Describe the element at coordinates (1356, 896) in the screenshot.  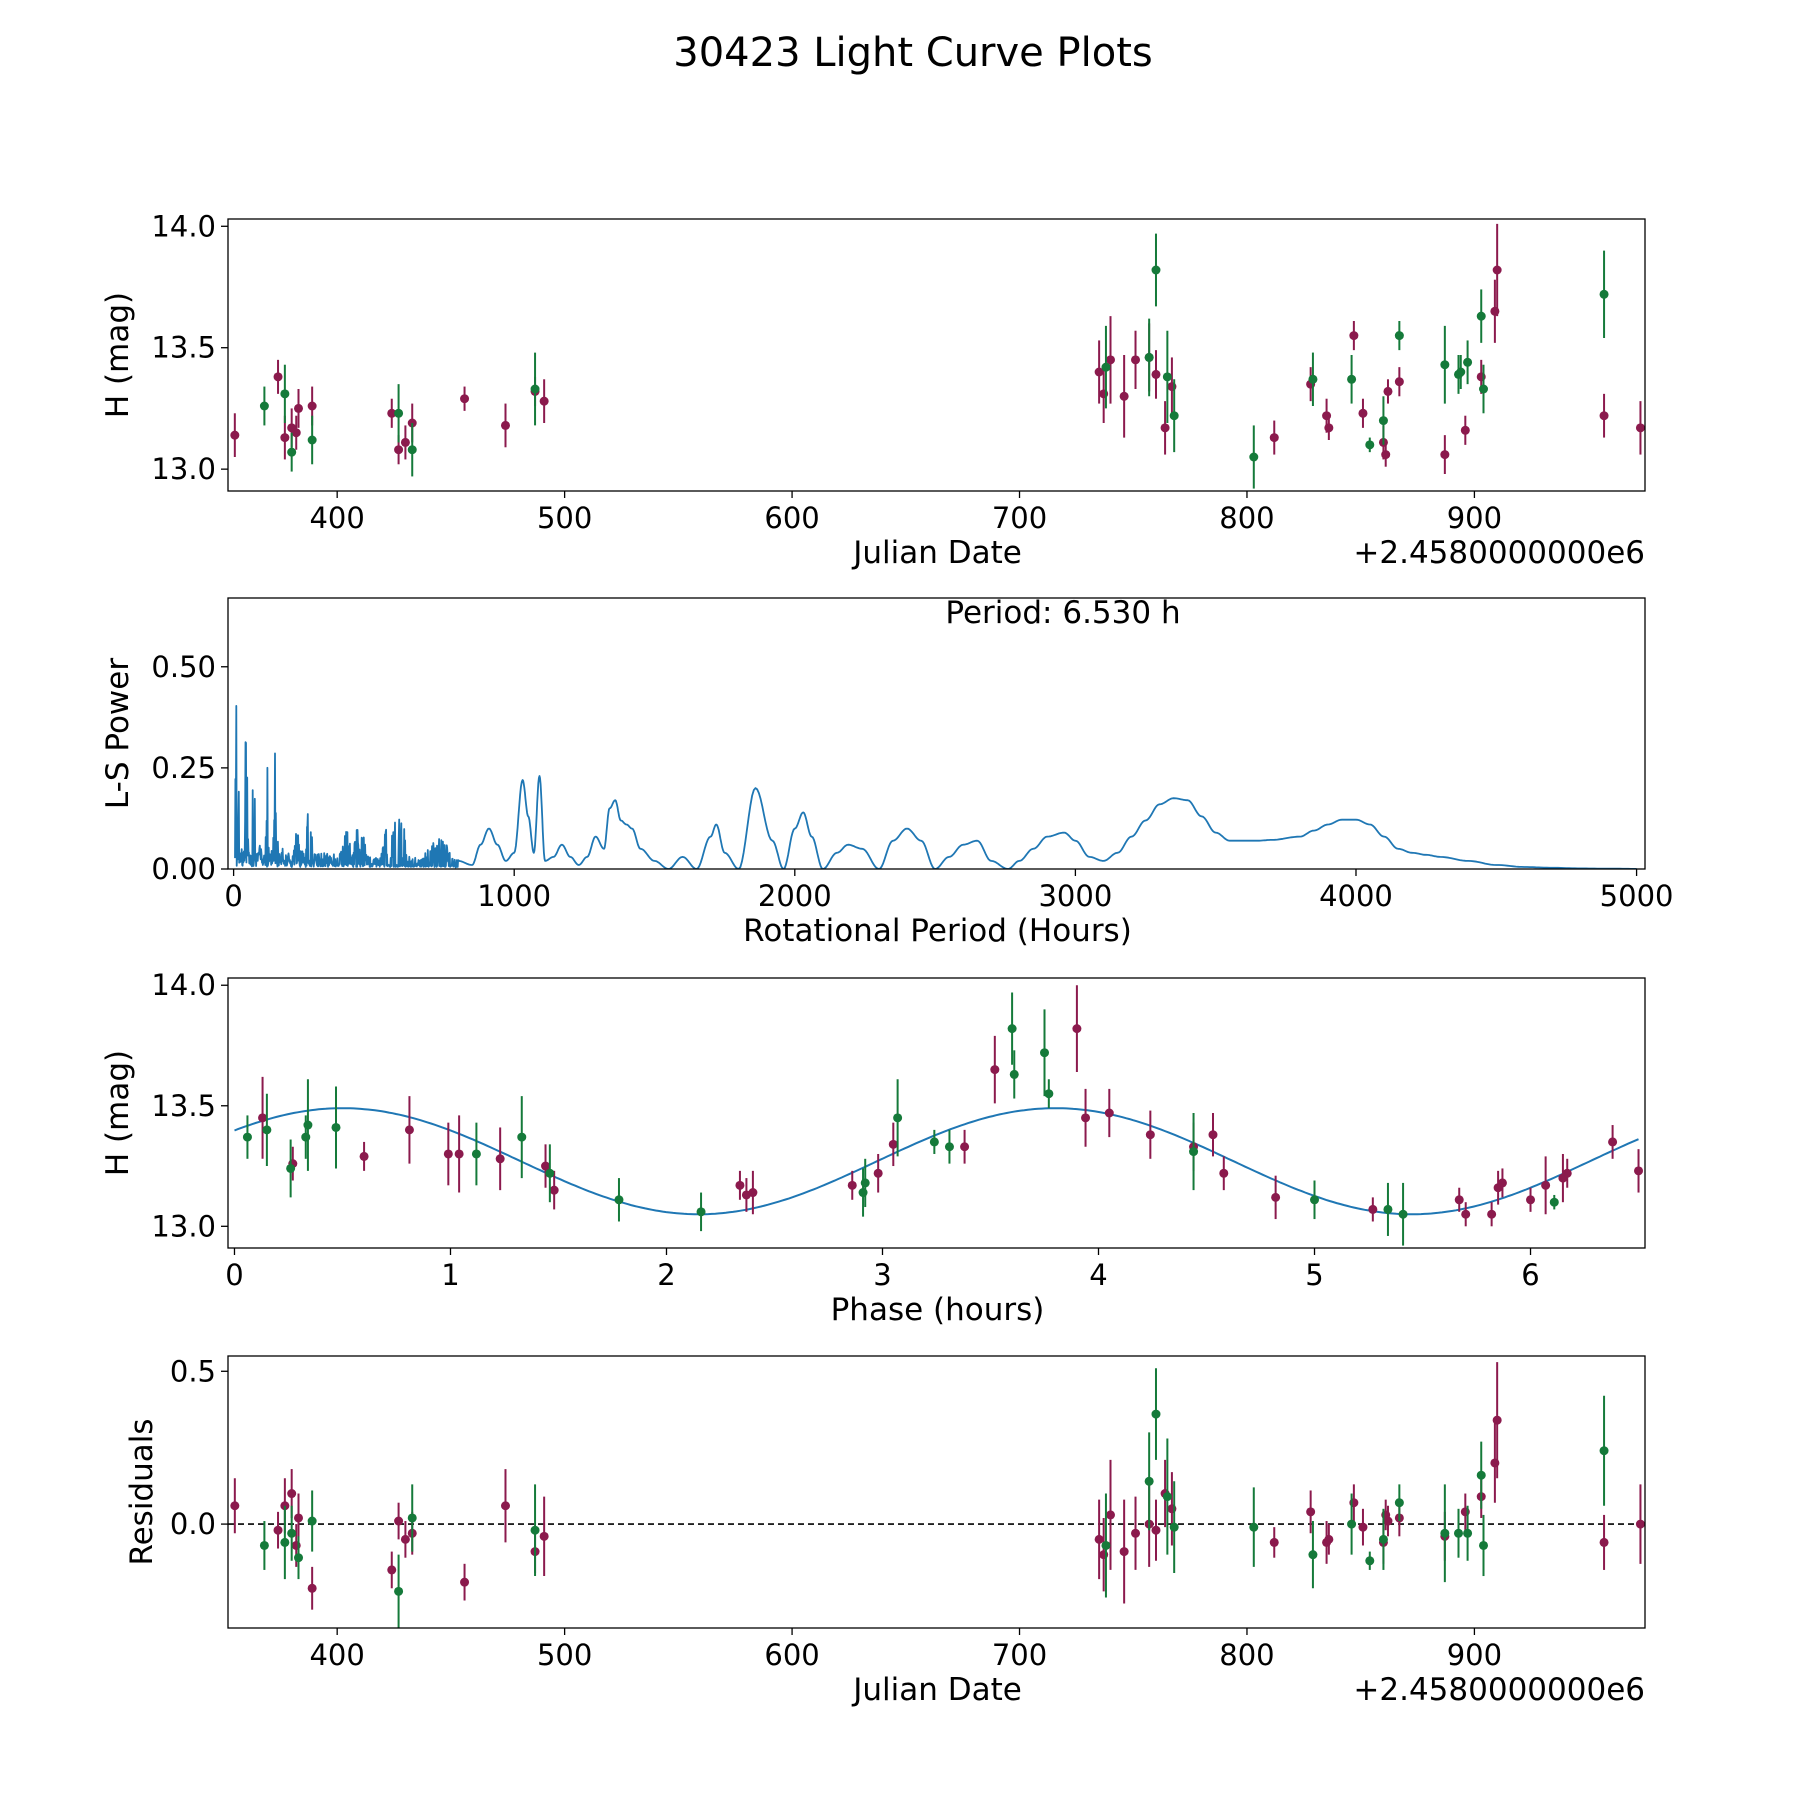
I see `x-tick-label: 4000` at that location.